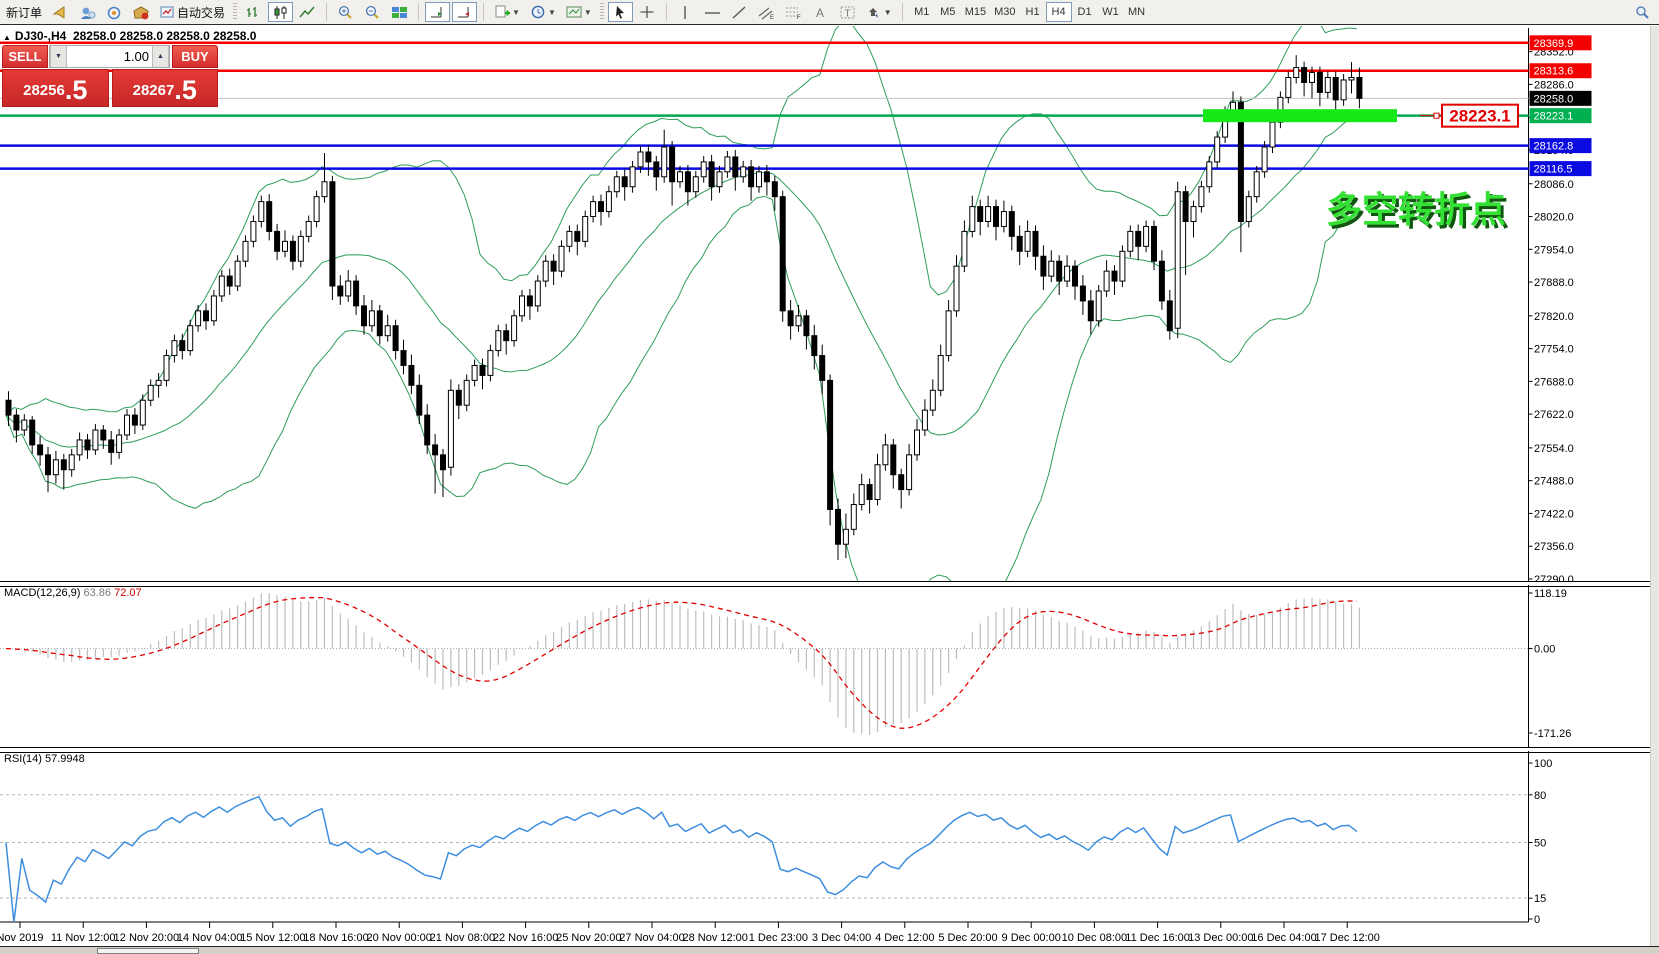  I want to click on crosshair-icon, so click(647, 12).